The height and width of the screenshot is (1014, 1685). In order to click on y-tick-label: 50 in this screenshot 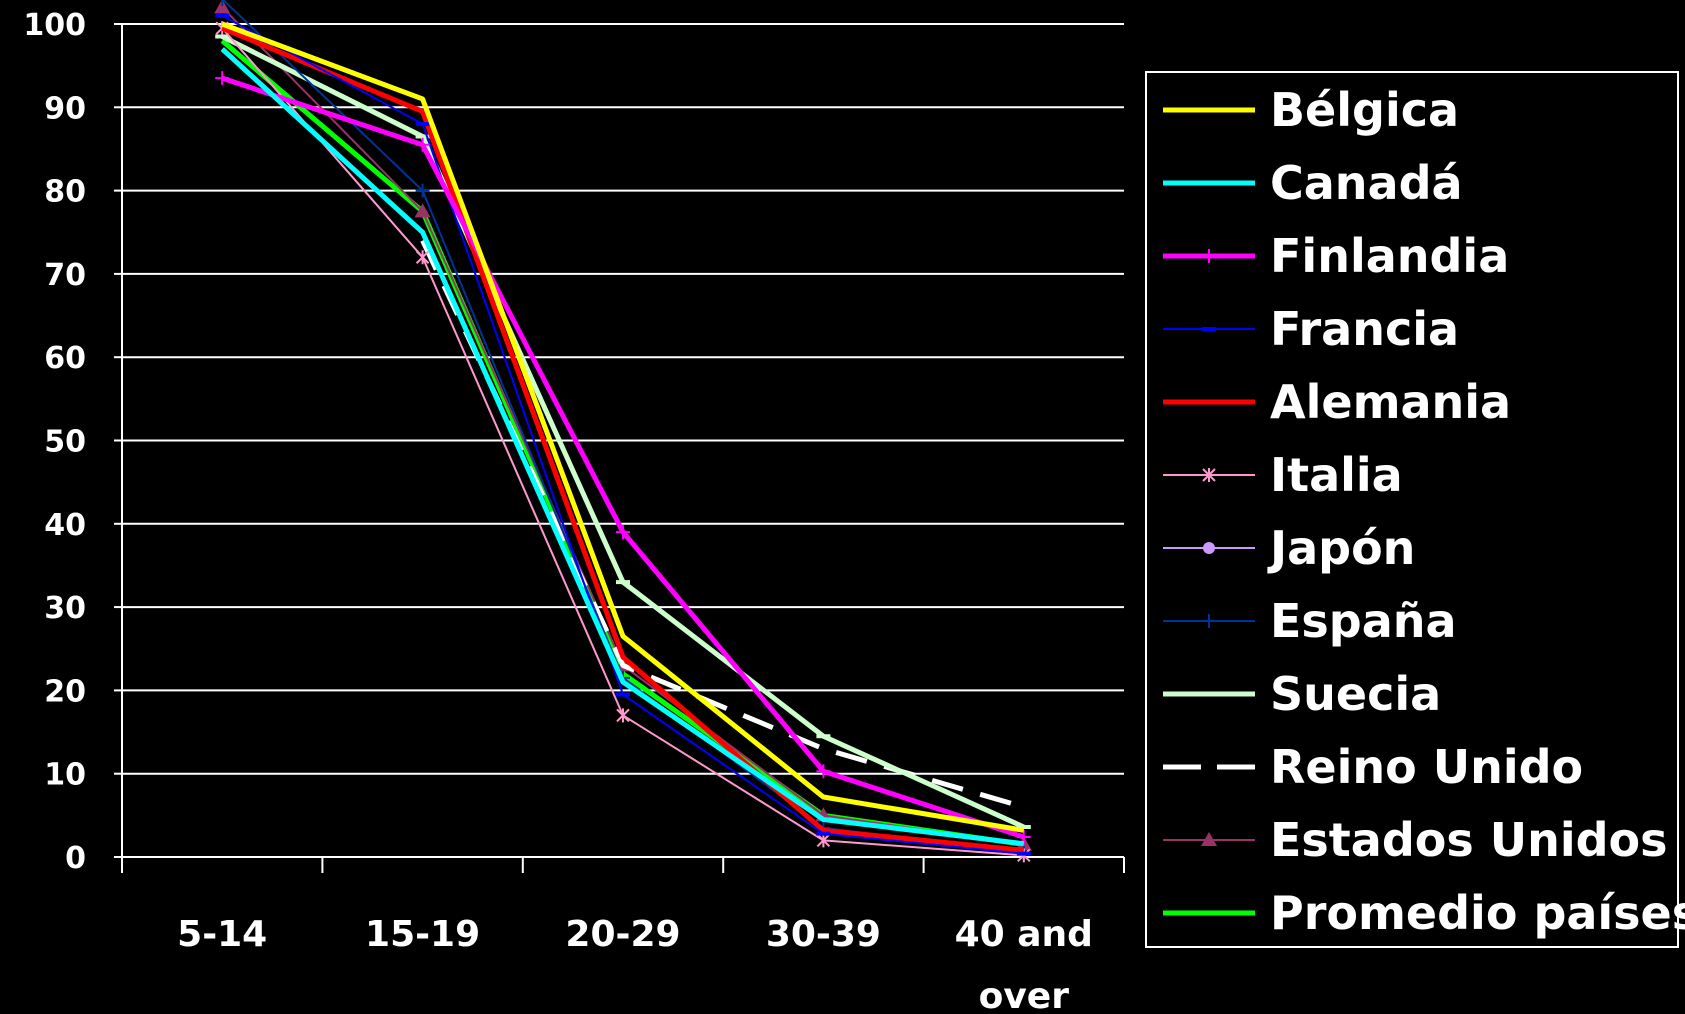, I will do `click(65, 442)`.